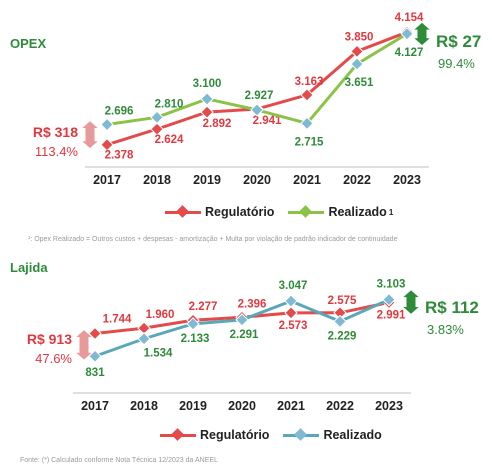  Describe the element at coordinates (158, 354) in the screenshot. I see `data-label: 1.534` at that location.